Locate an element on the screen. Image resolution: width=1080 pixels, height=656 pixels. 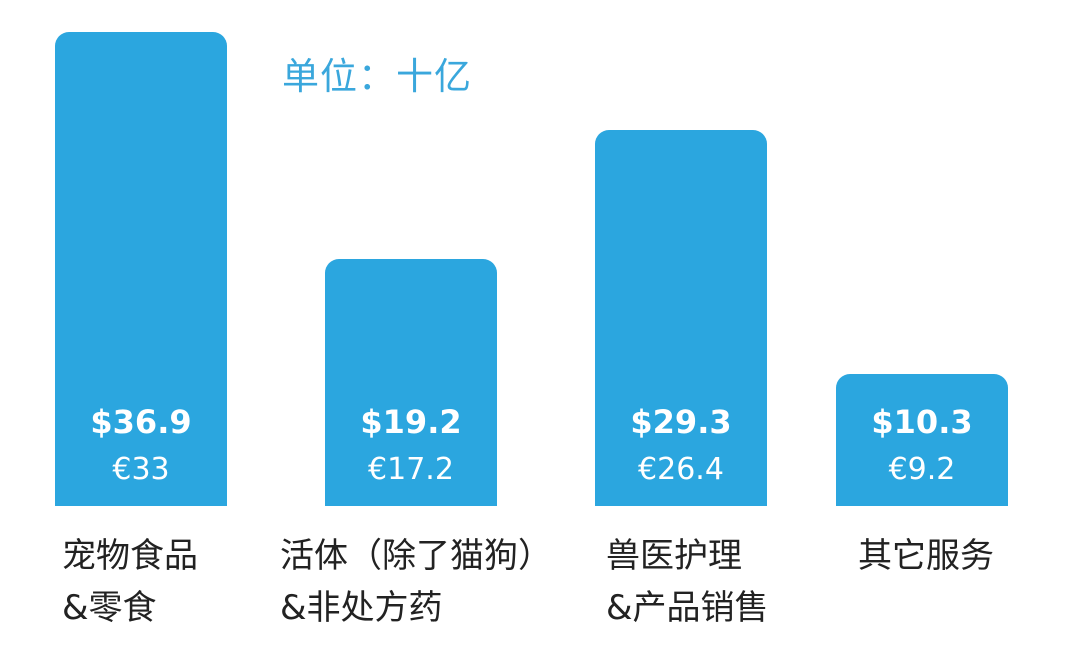
category-label-line: &产品销售 is located at coordinates (687, 608).